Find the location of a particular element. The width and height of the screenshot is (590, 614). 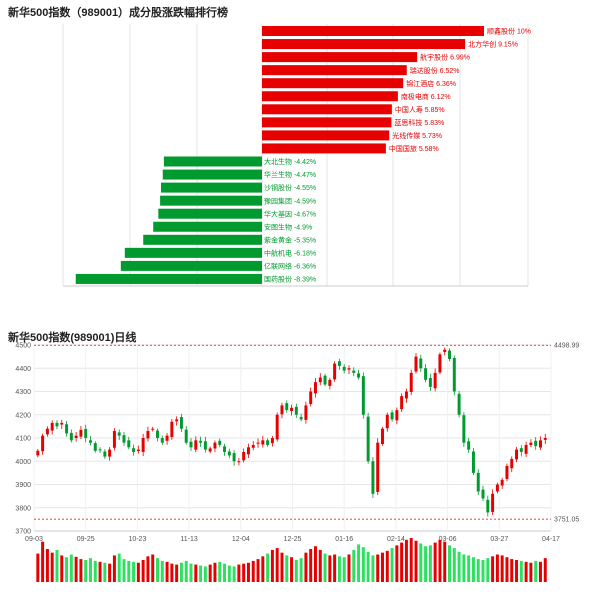

kline-y-tick-label: 4100 is located at coordinates (23, 439).